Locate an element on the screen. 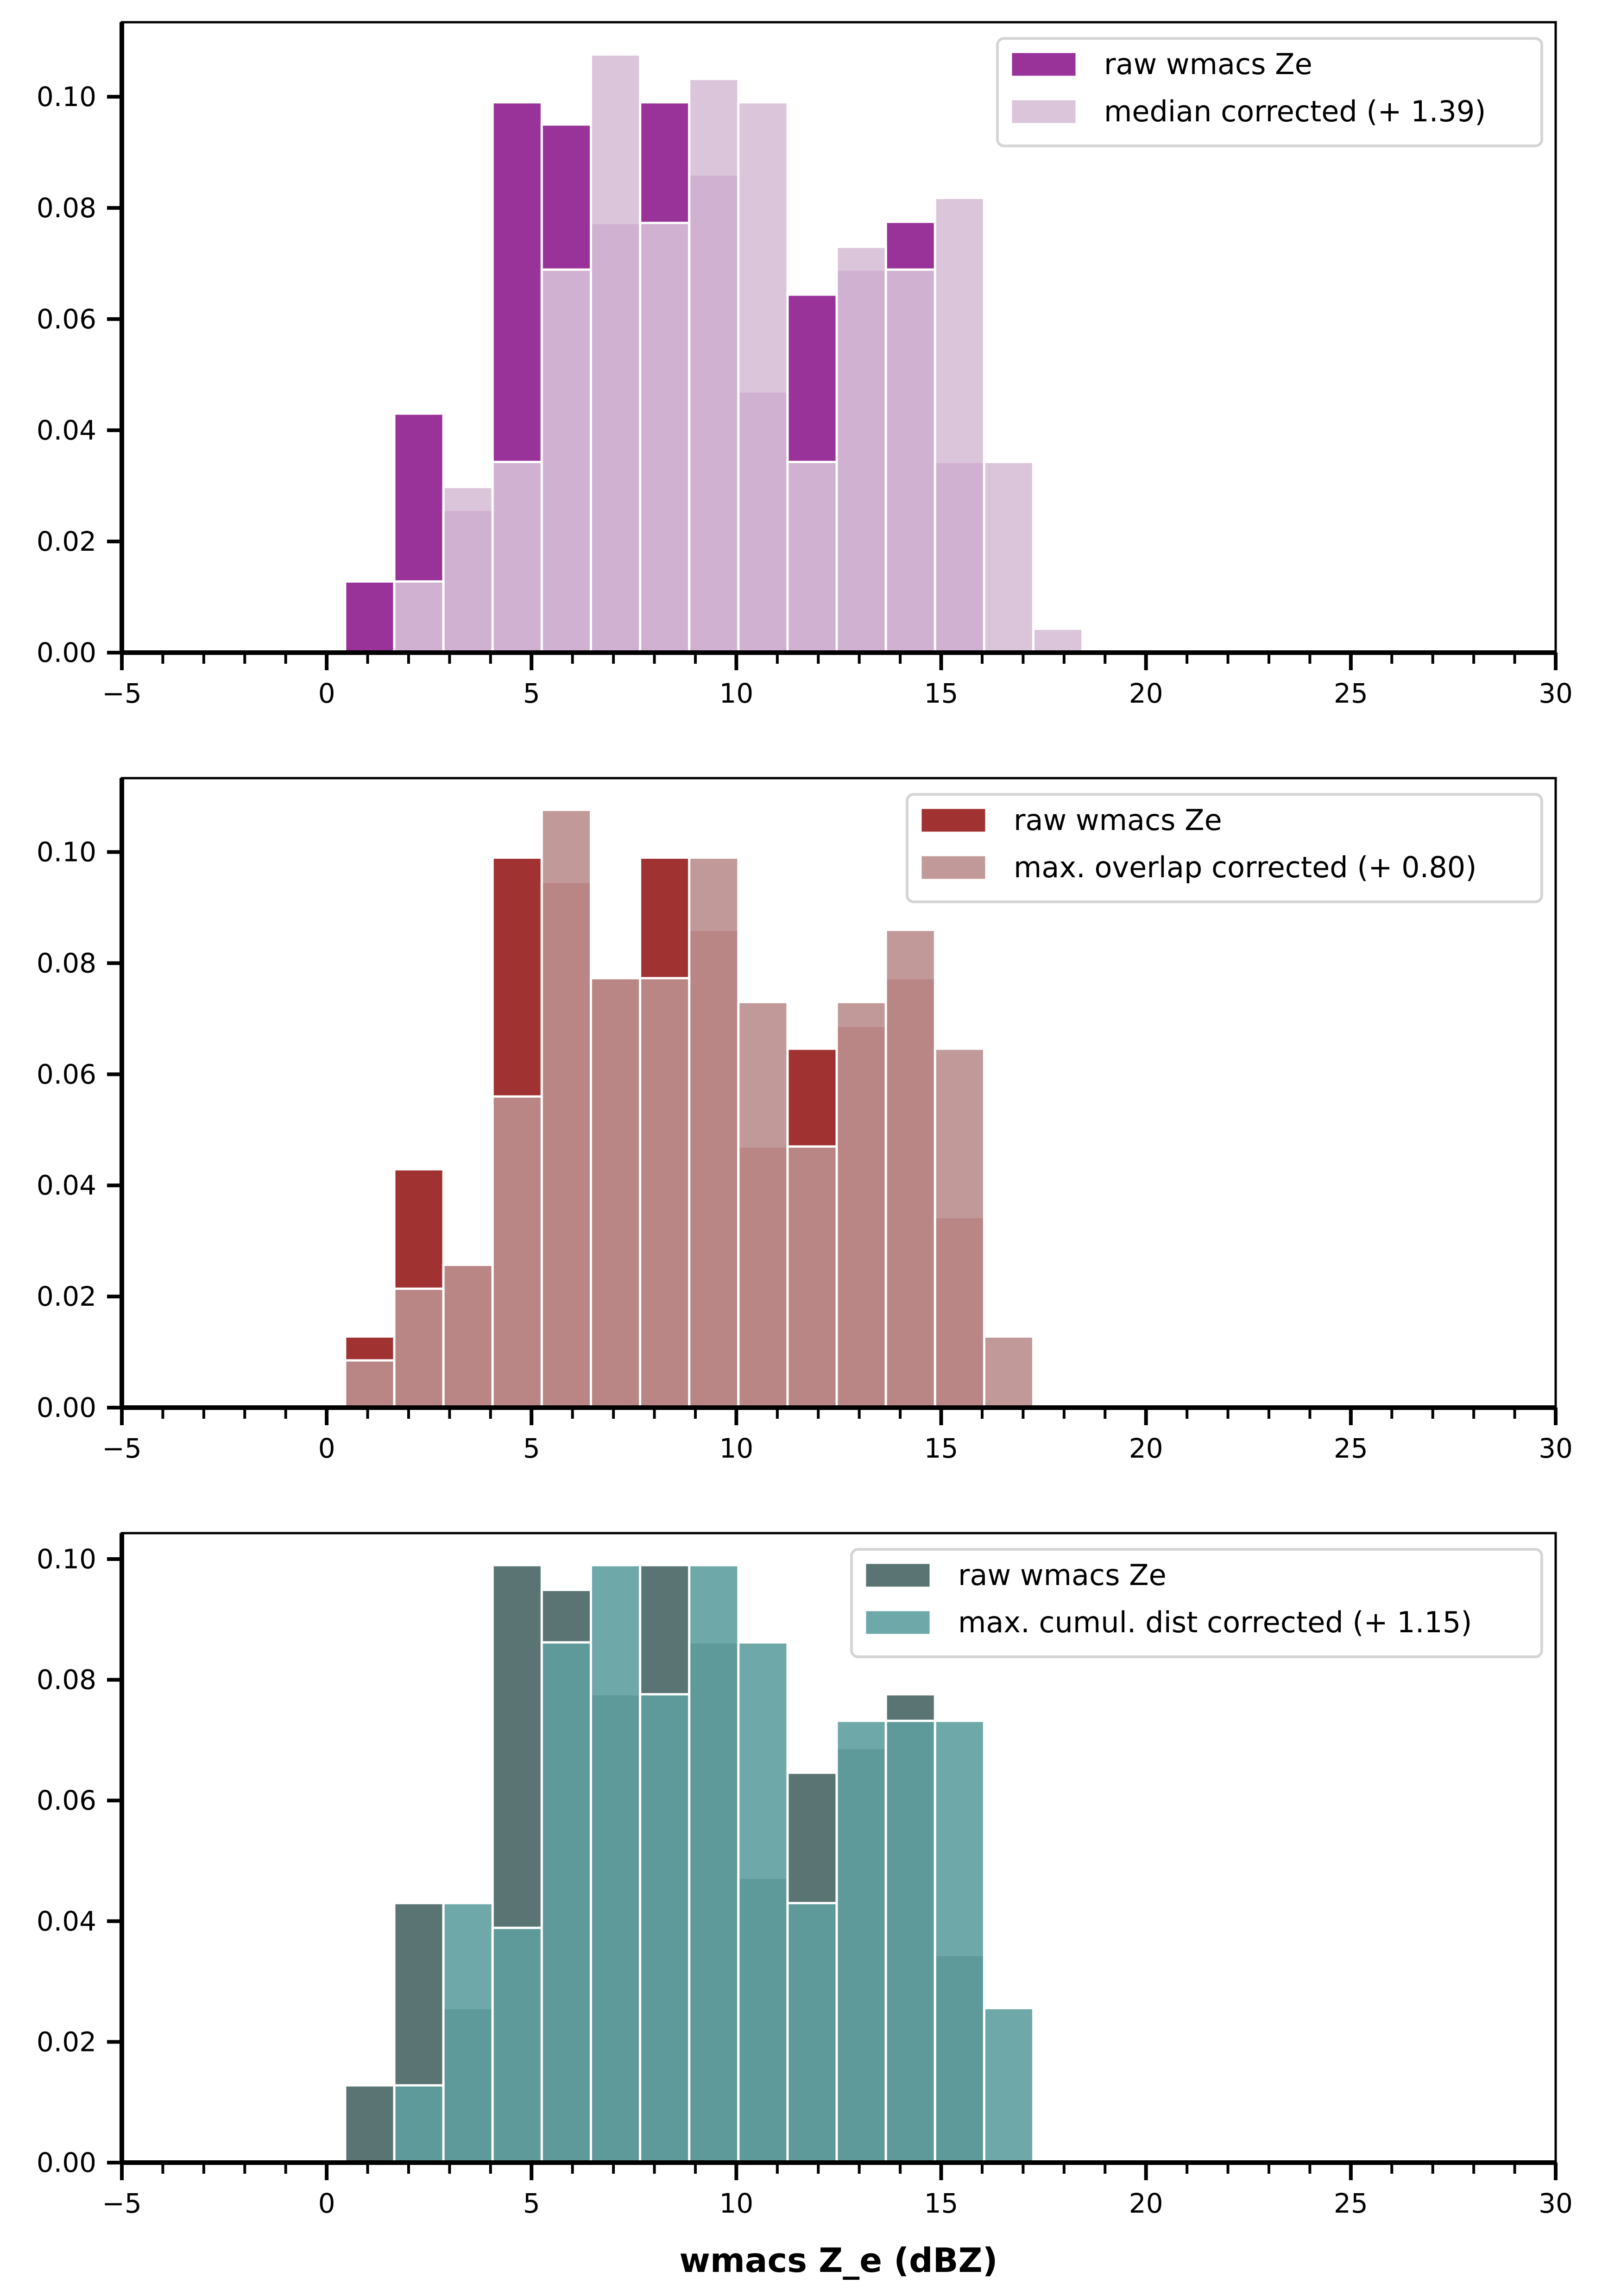 The height and width of the screenshot is (2296, 1602). legend: raw wmacs Ze median corrected (+ 1.39) is located at coordinates (1269, 92).